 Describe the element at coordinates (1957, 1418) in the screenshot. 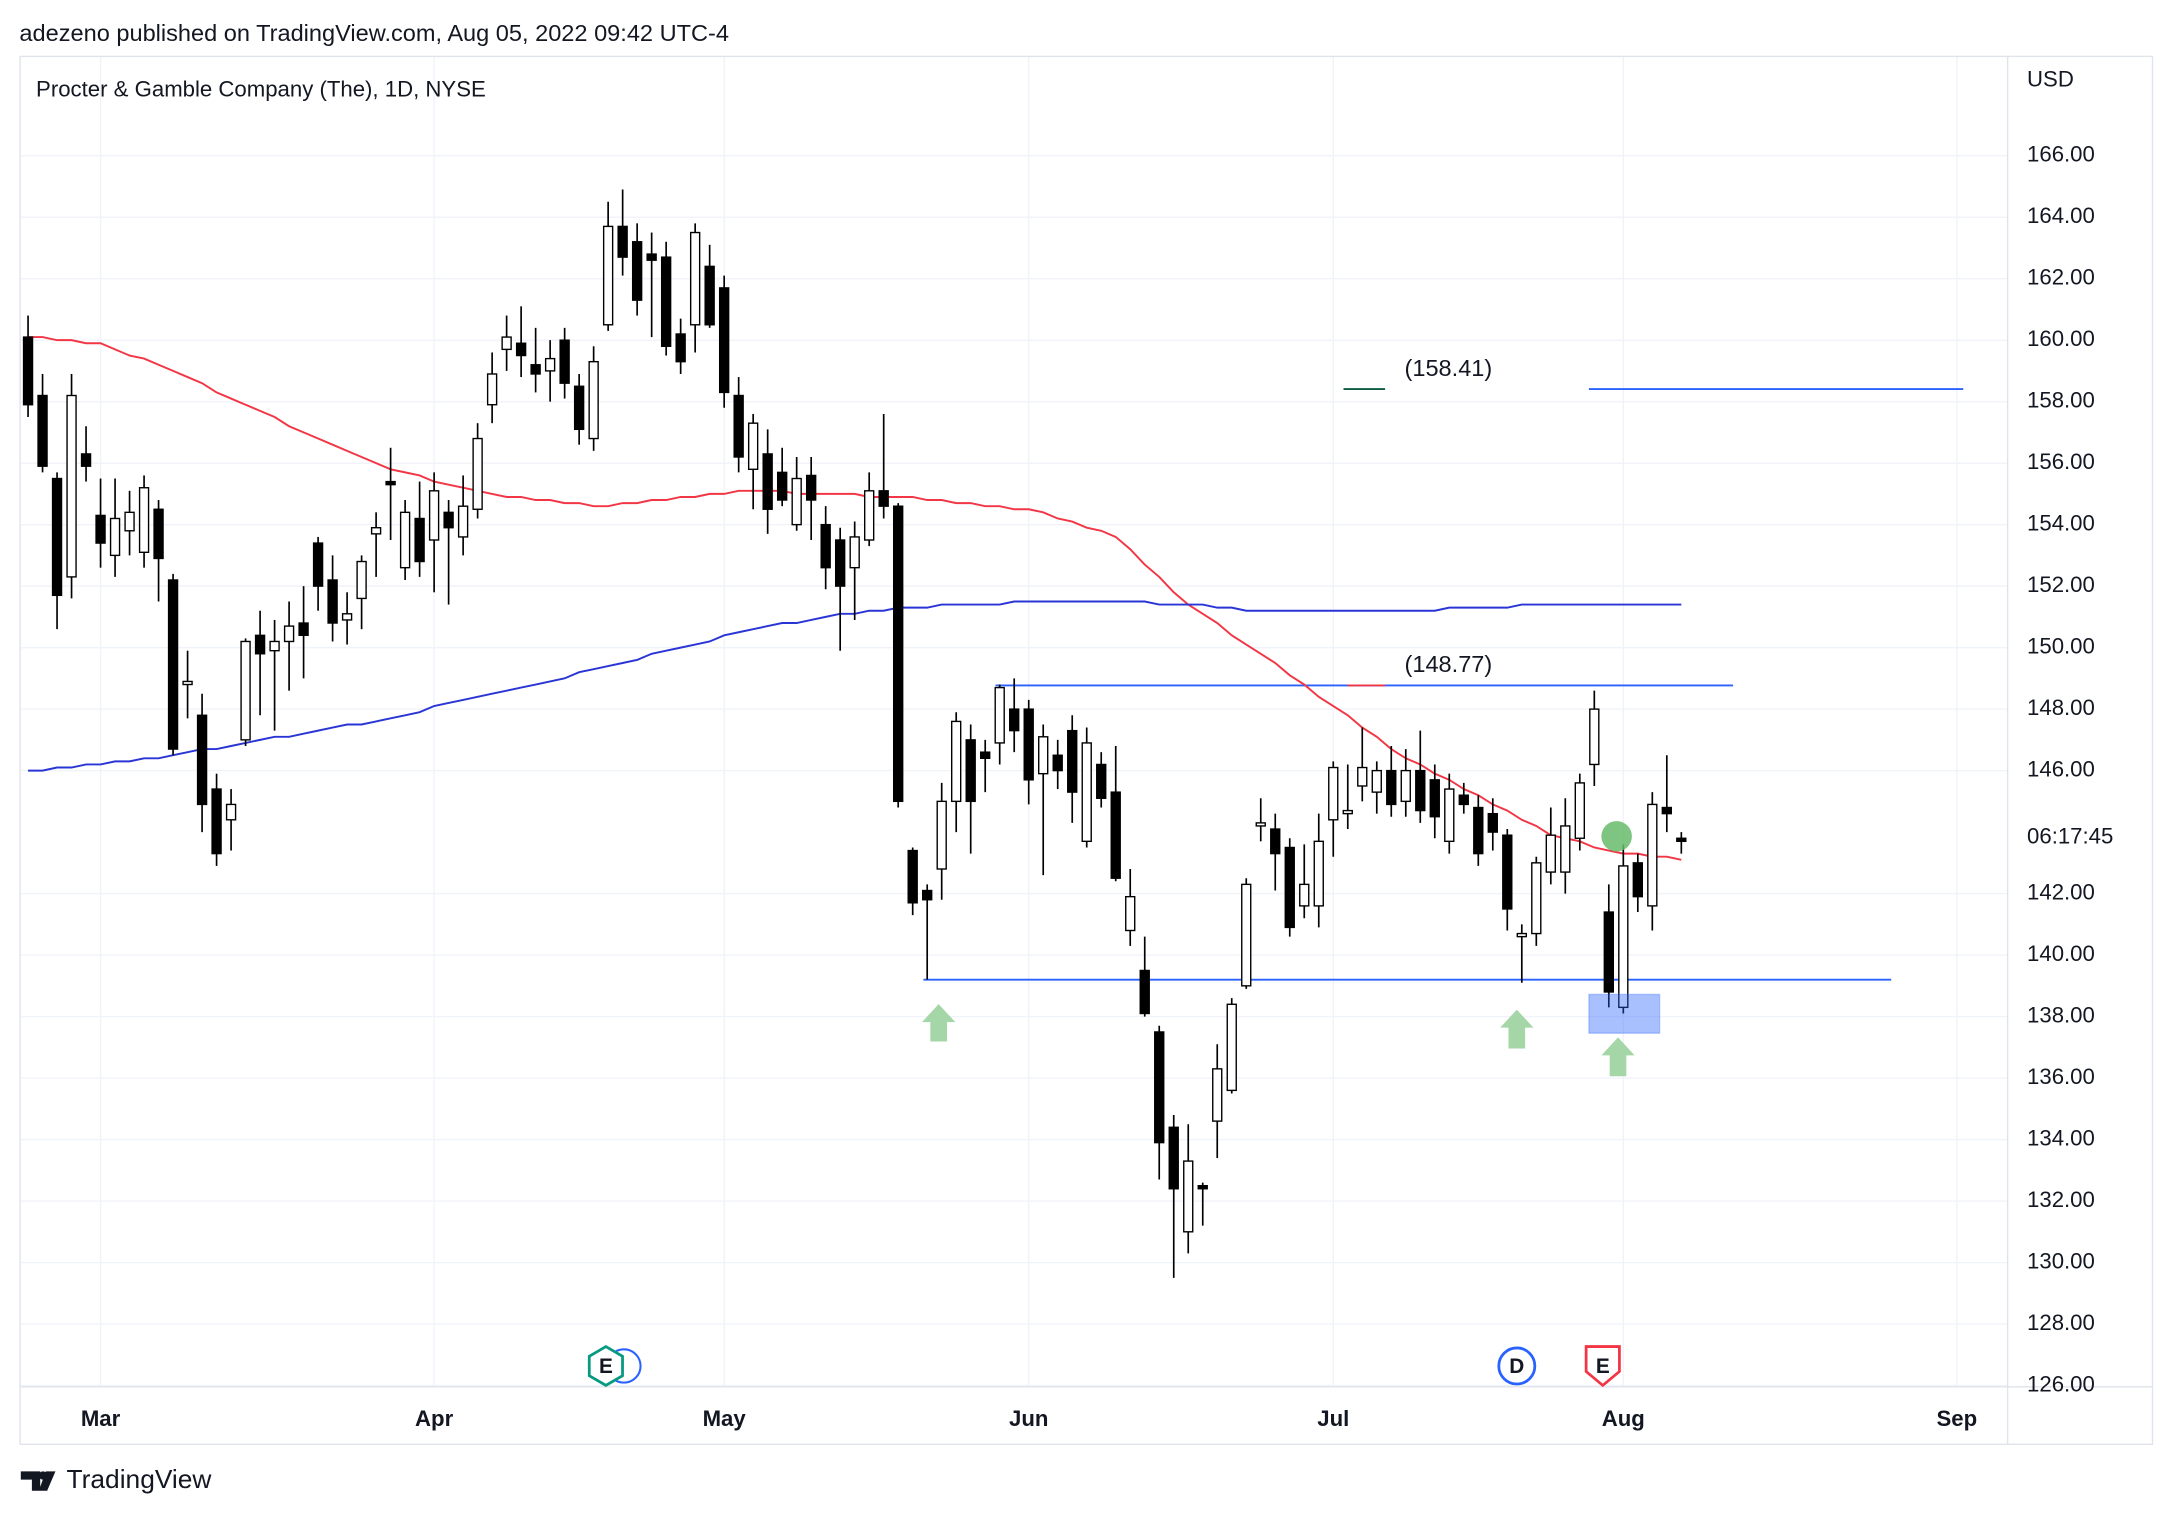

I see `x-tick-label: Sep` at that location.